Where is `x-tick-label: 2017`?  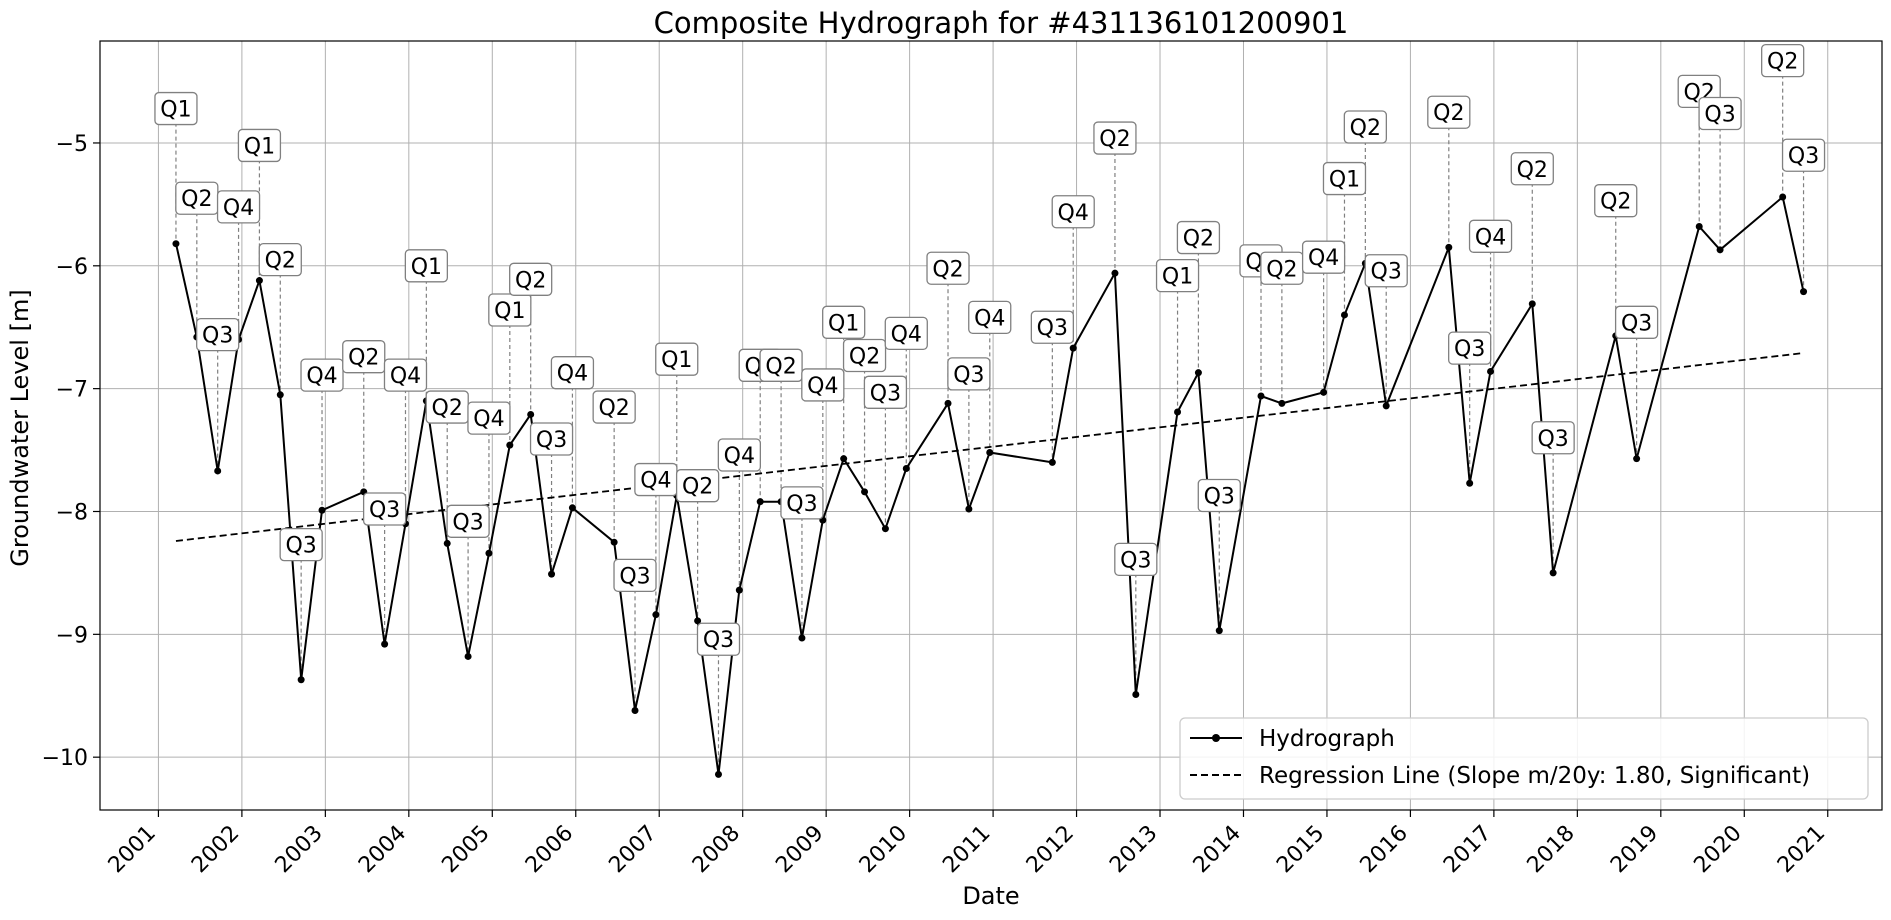 x-tick-label: 2017 is located at coordinates (1467, 849).